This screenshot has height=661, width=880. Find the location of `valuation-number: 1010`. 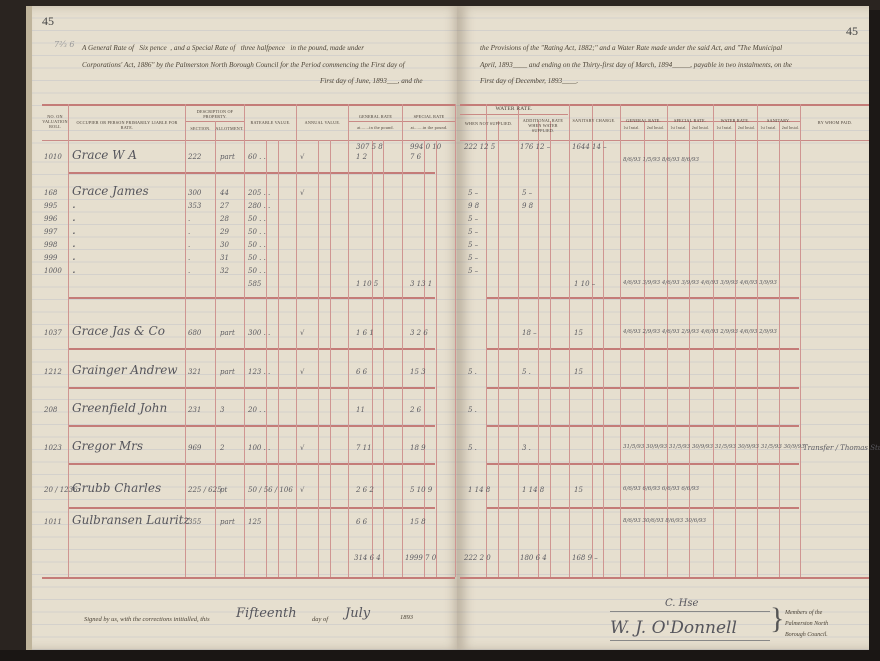

valuation-number: 1010 is located at coordinates (53, 157).